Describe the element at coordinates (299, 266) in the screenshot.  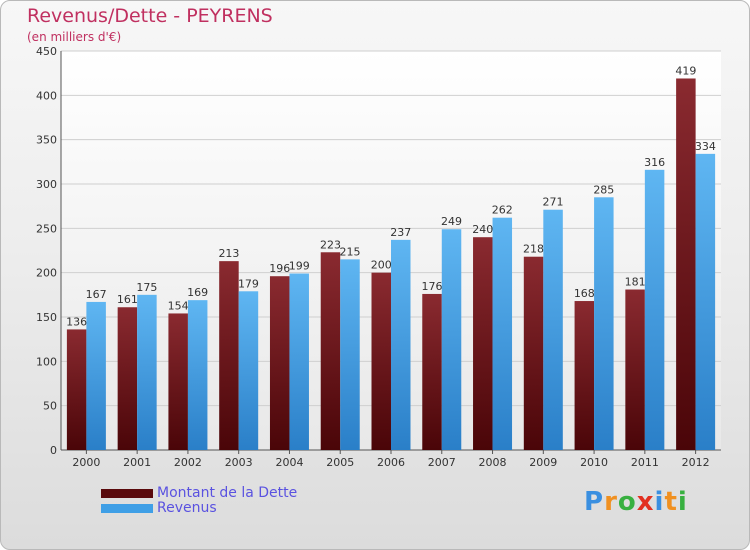
I see `data-label-revenus: 199` at that location.